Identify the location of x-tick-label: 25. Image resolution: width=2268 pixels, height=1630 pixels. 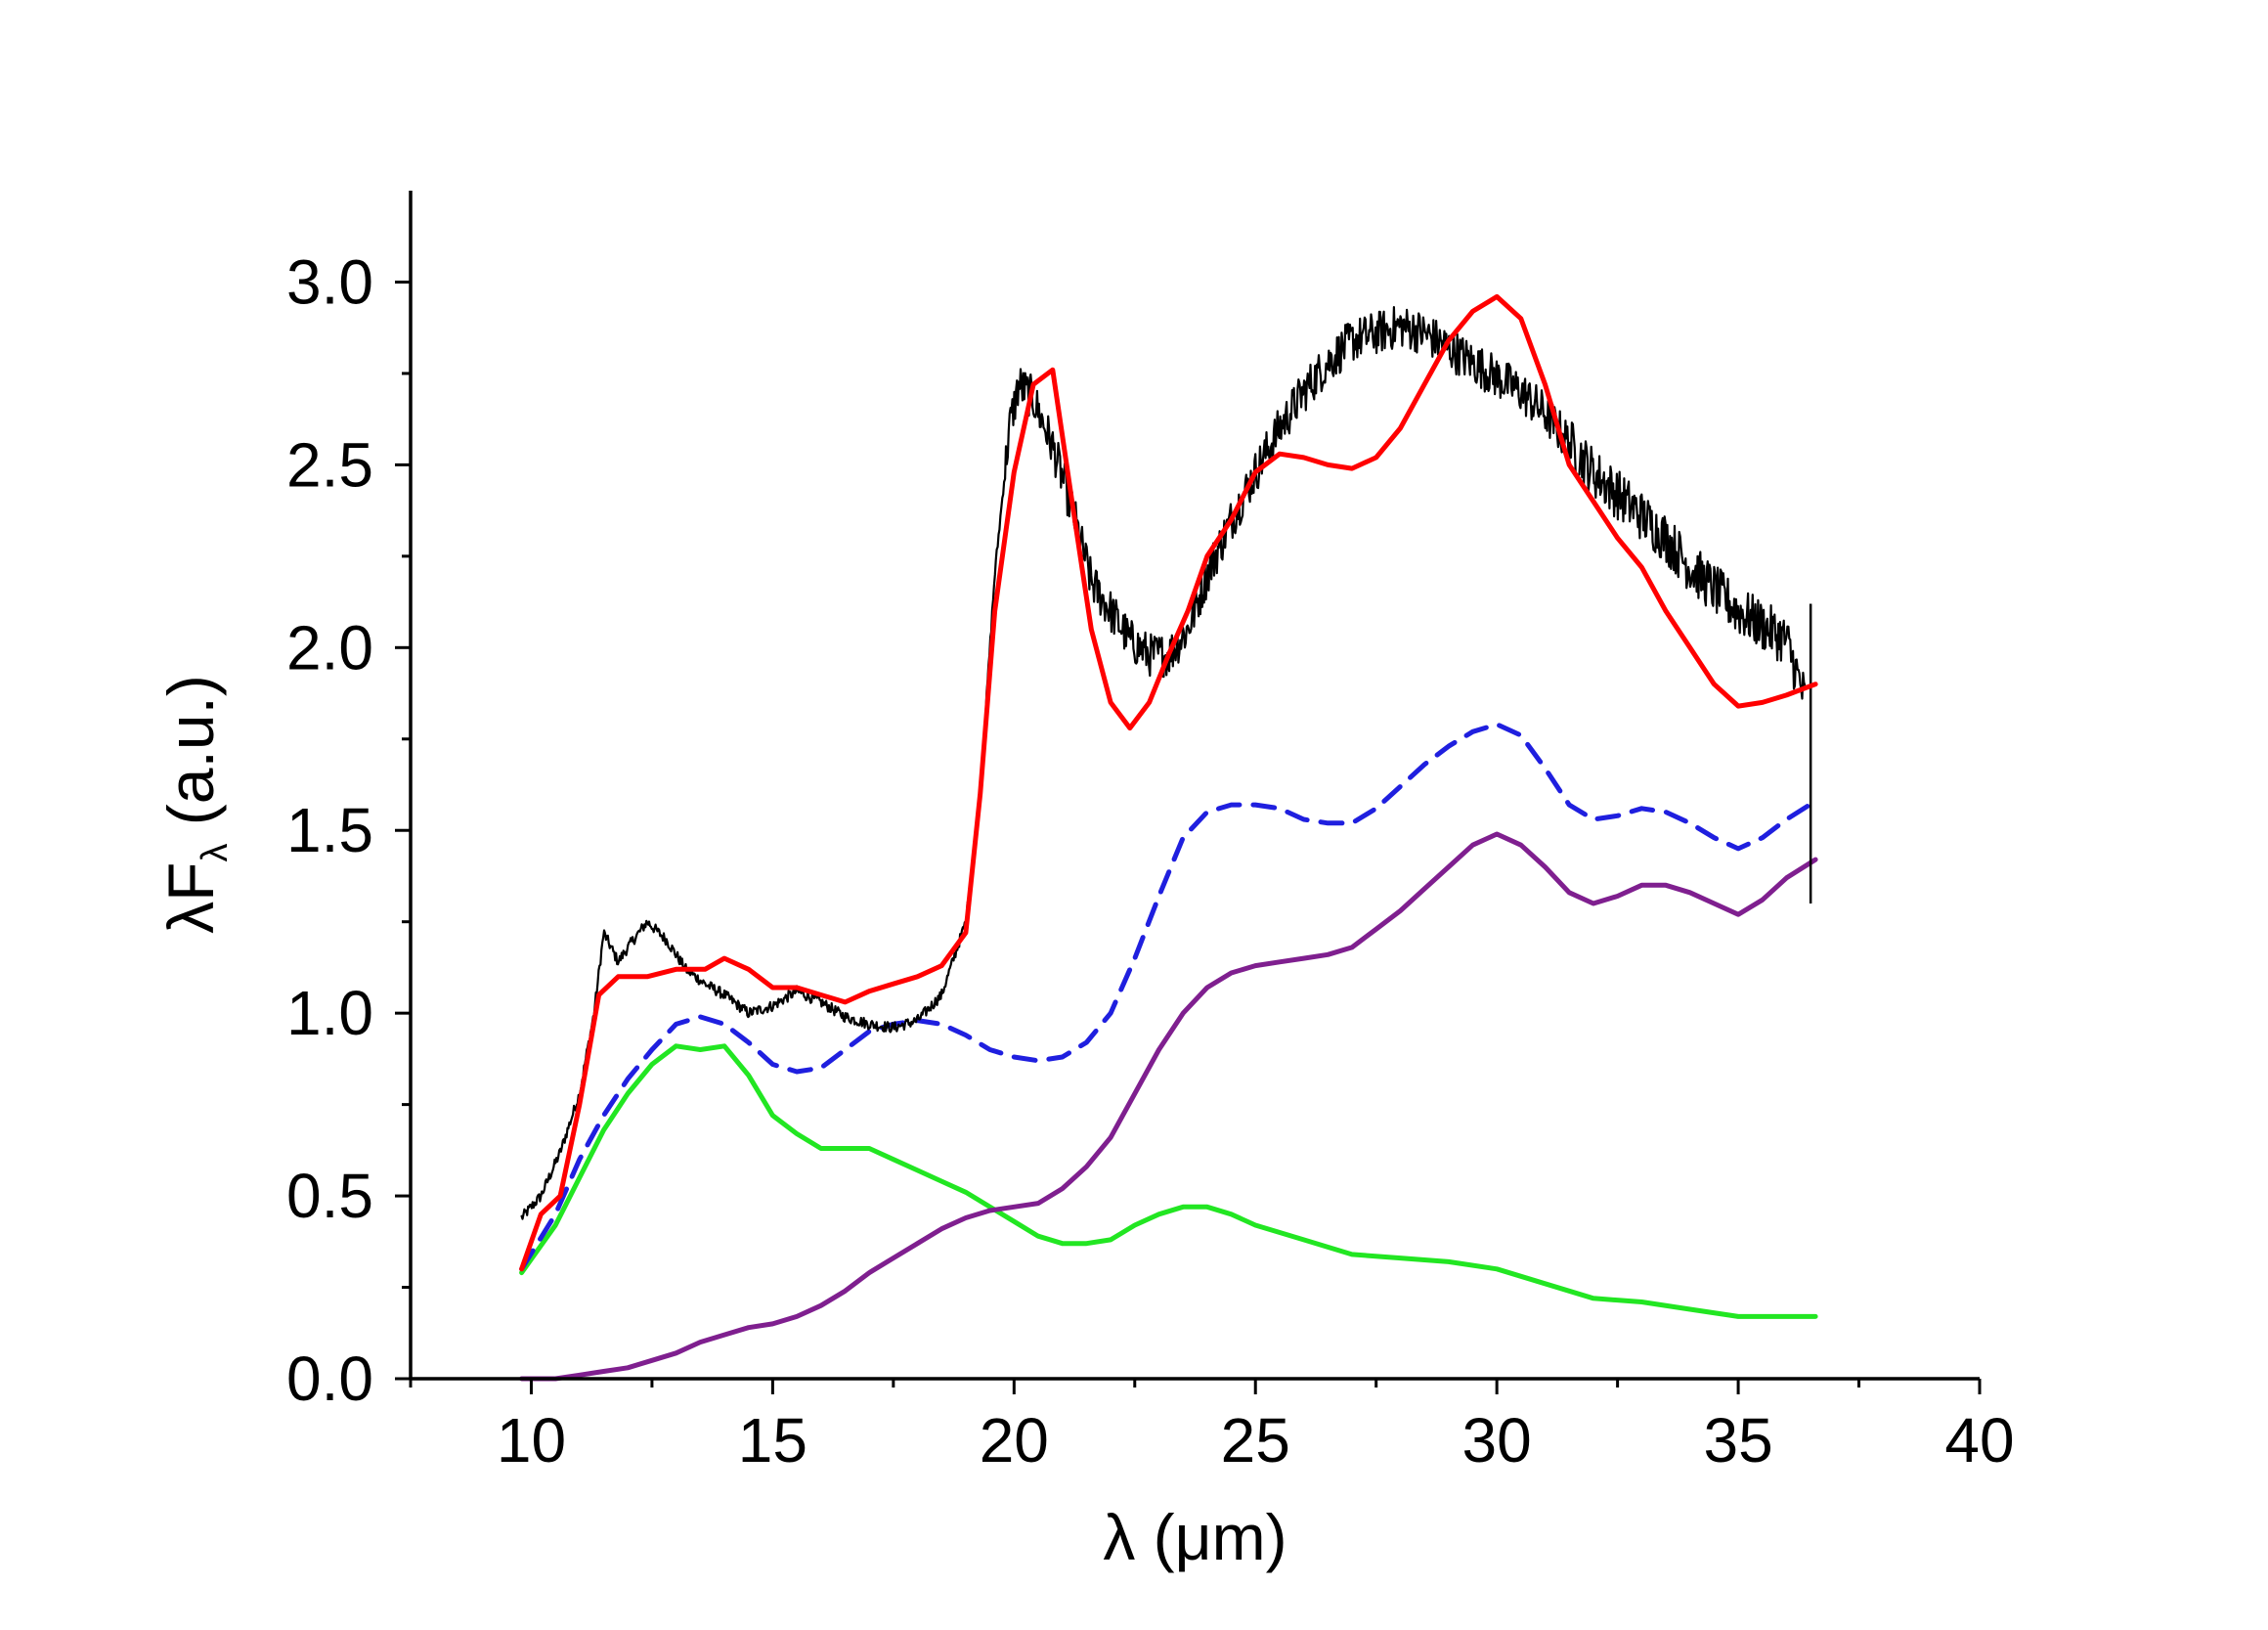
(1255, 1440).